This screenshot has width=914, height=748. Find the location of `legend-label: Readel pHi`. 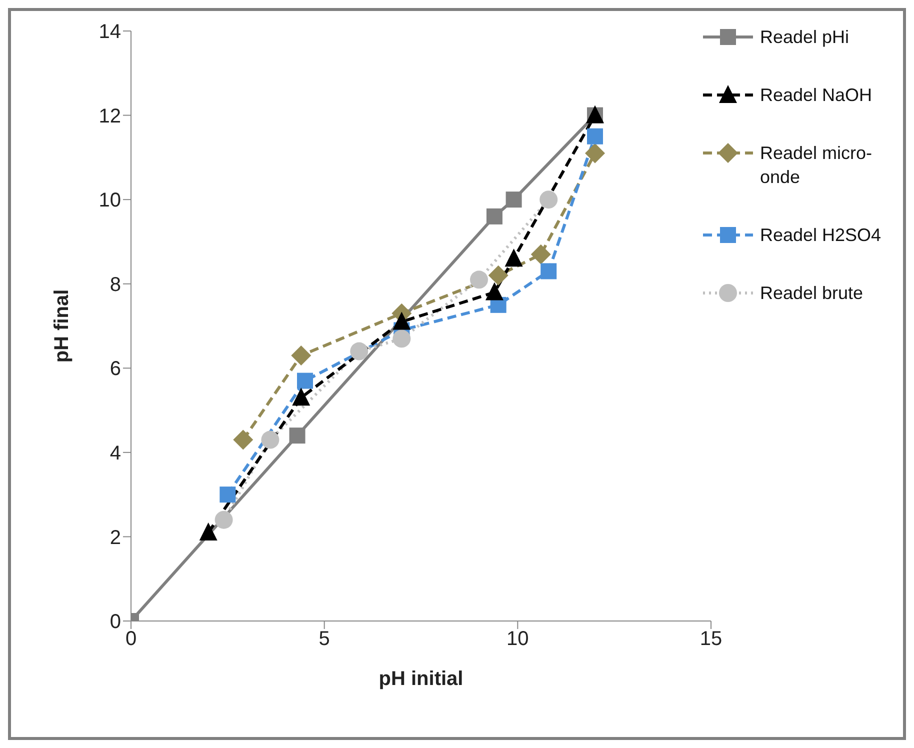

legend-label: Readel pHi is located at coordinates (805, 37).